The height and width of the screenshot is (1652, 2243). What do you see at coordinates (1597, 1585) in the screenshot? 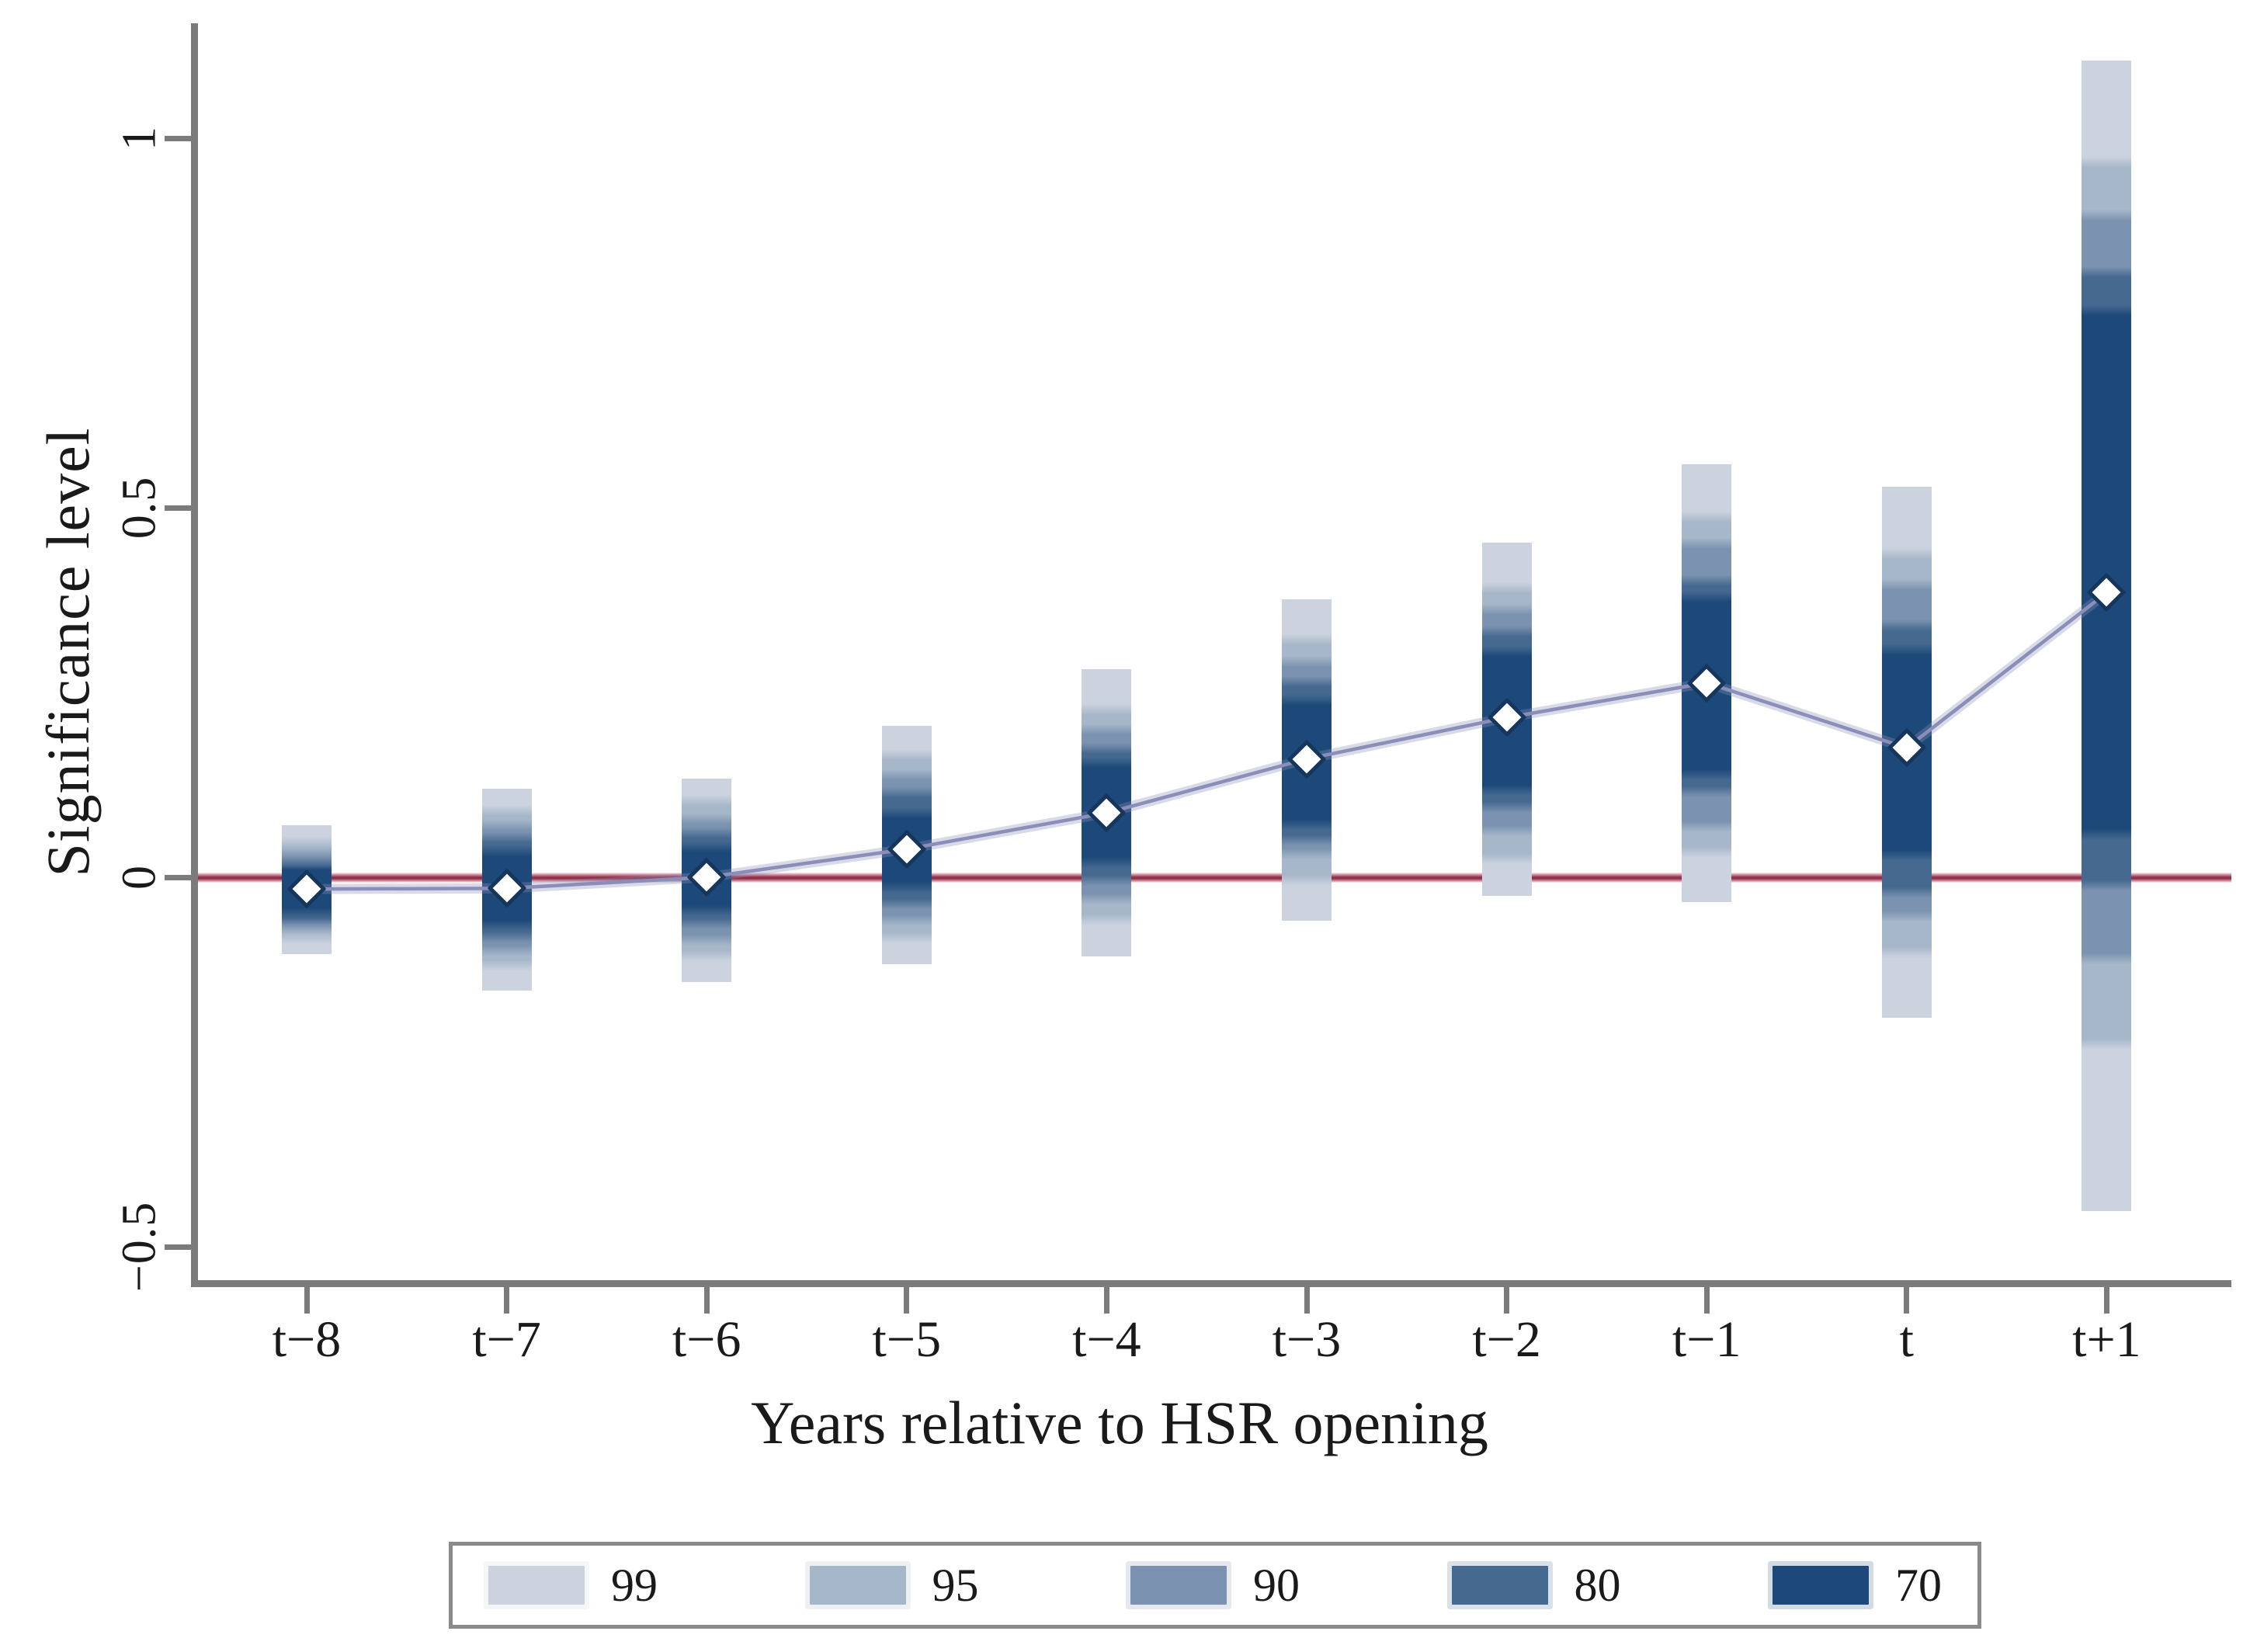
I see `legend-label-80: 80` at bounding box center [1597, 1585].